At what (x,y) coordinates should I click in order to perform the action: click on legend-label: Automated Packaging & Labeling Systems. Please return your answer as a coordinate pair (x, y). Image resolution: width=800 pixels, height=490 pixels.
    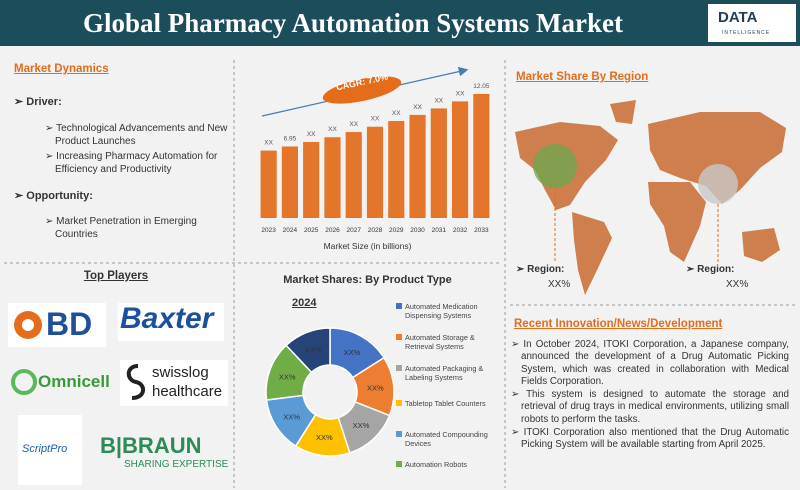
    Looking at the image, I should click on (444, 373).